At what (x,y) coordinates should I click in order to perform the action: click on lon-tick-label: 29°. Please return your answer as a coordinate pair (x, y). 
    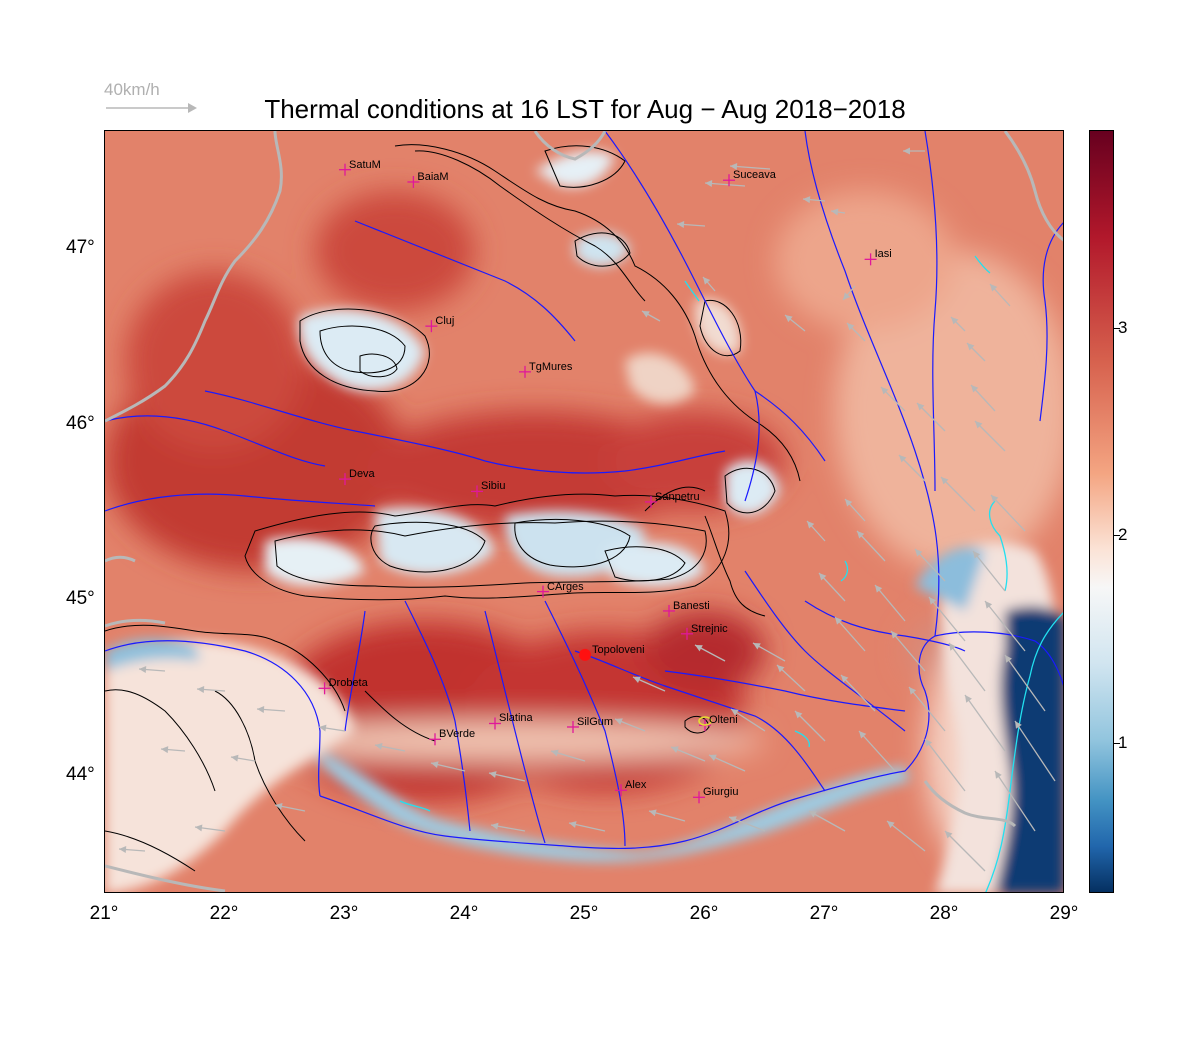
    Looking at the image, I should click on (1064, 913).